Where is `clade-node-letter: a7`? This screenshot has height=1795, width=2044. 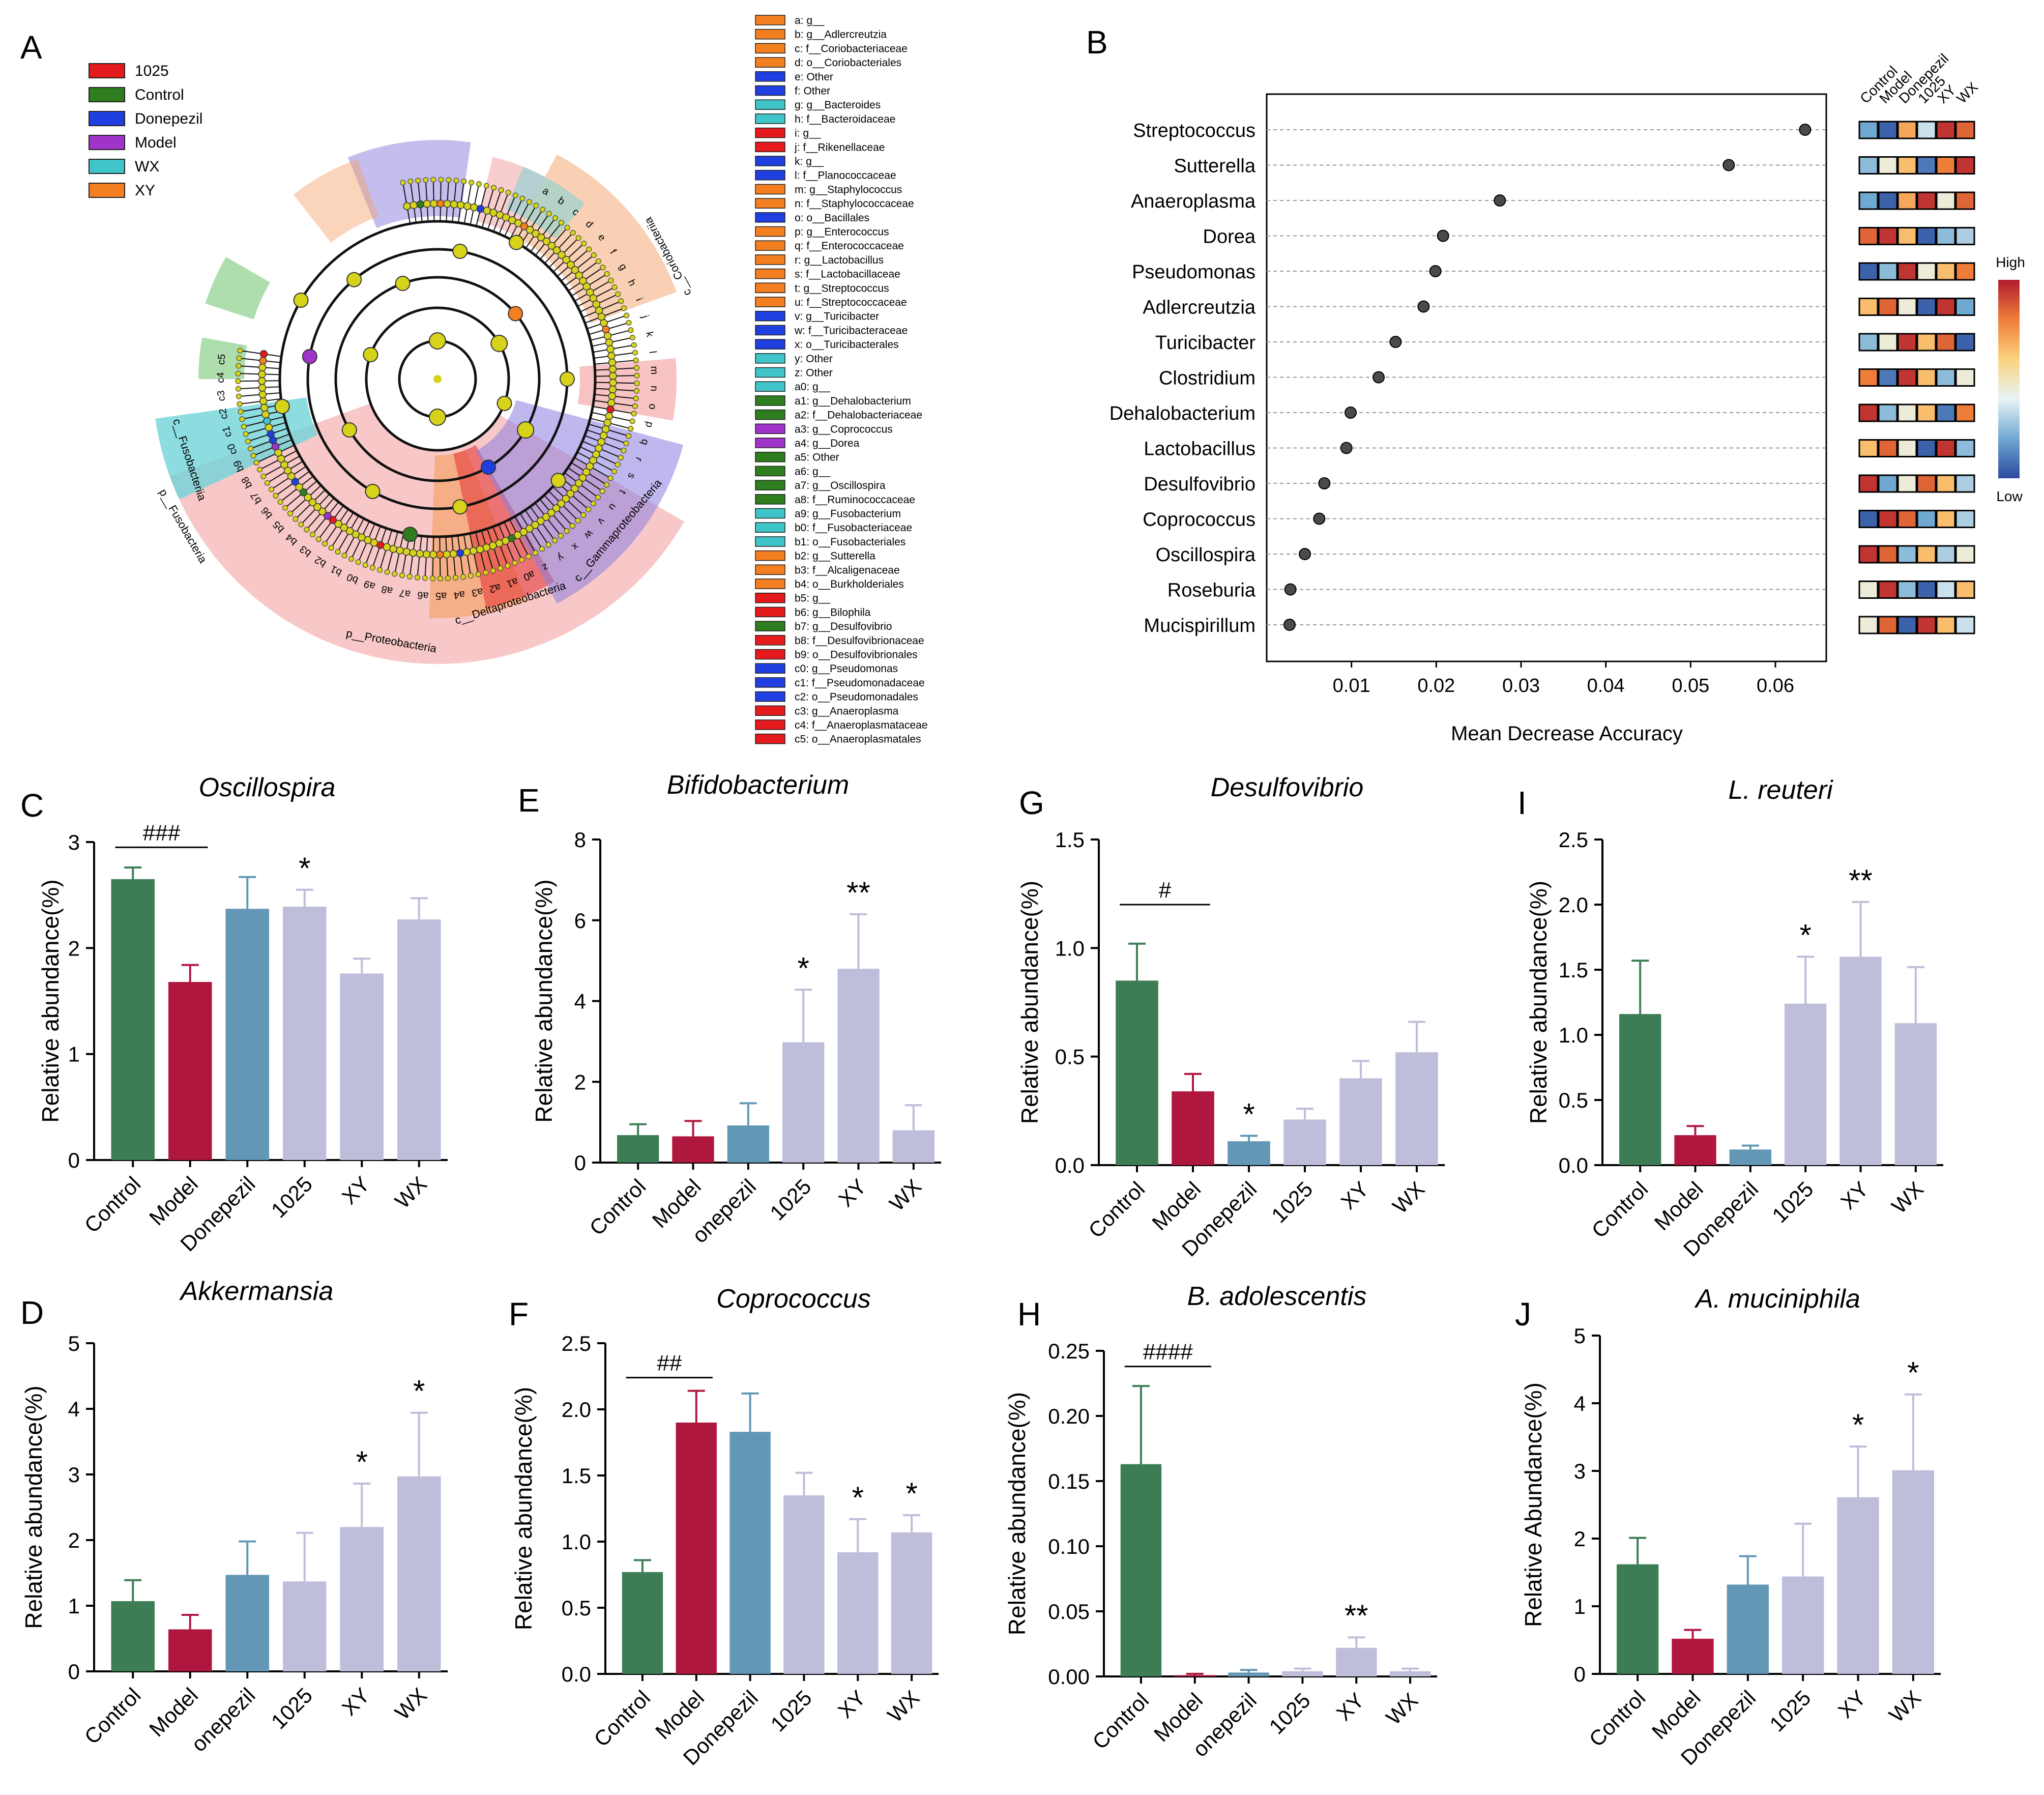 clade-node-letter: a7 is located at coordinates (405, 593).